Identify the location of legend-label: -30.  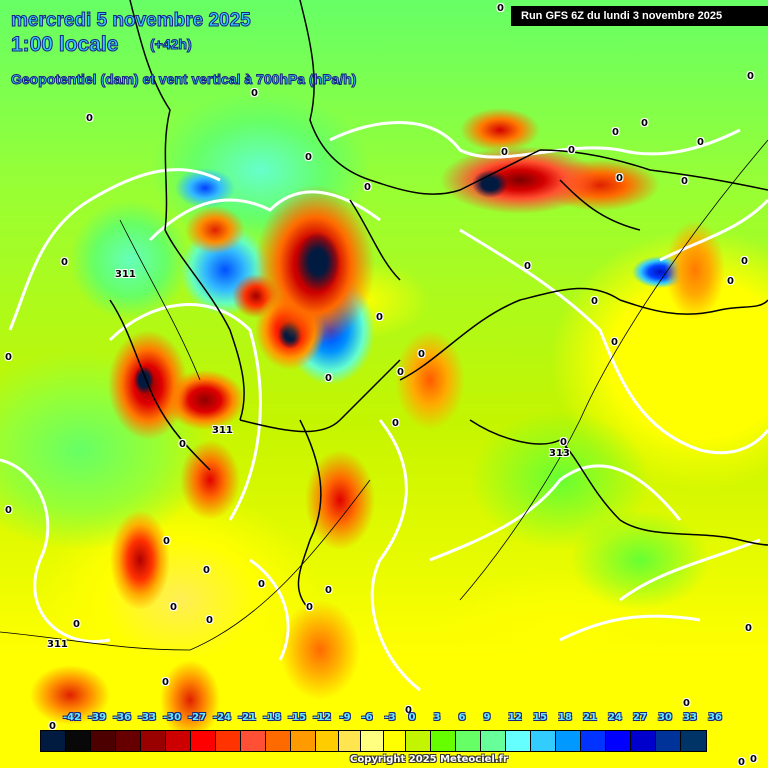
(172, 717).